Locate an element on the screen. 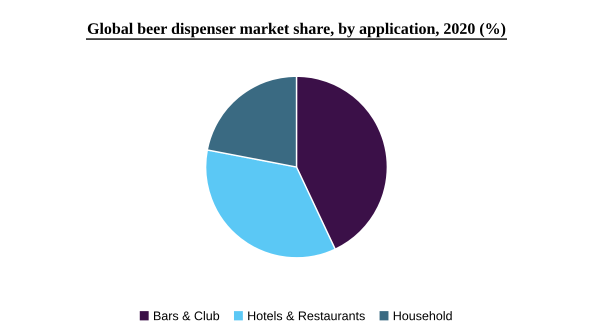  chart-title: Global beer dispenser market share, by application, 2020 (%) is located at coordinates (297, 30).